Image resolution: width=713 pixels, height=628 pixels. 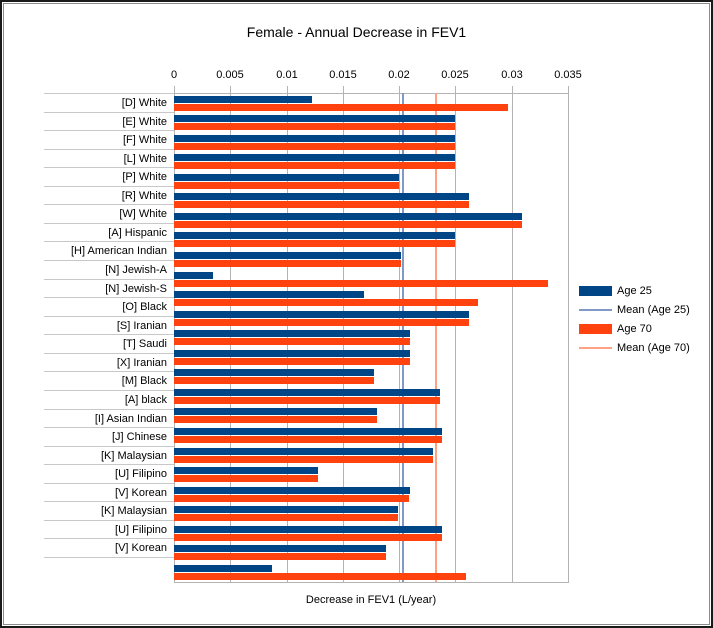 What do you see at coordinates (109, 270) in the screenshot?
I see `category-label: [N] Jewish-A` at bounding box center [109, 270].